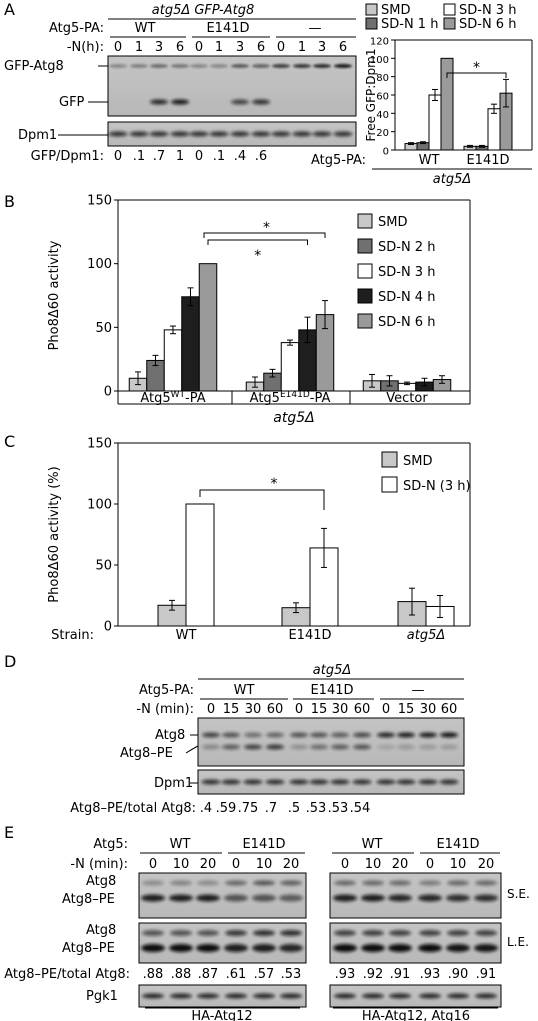  What do you see at coordinates (200, 565) in the screenshot?
I see `bar-sd-n-3-h-` at bounding box center [200, 565].